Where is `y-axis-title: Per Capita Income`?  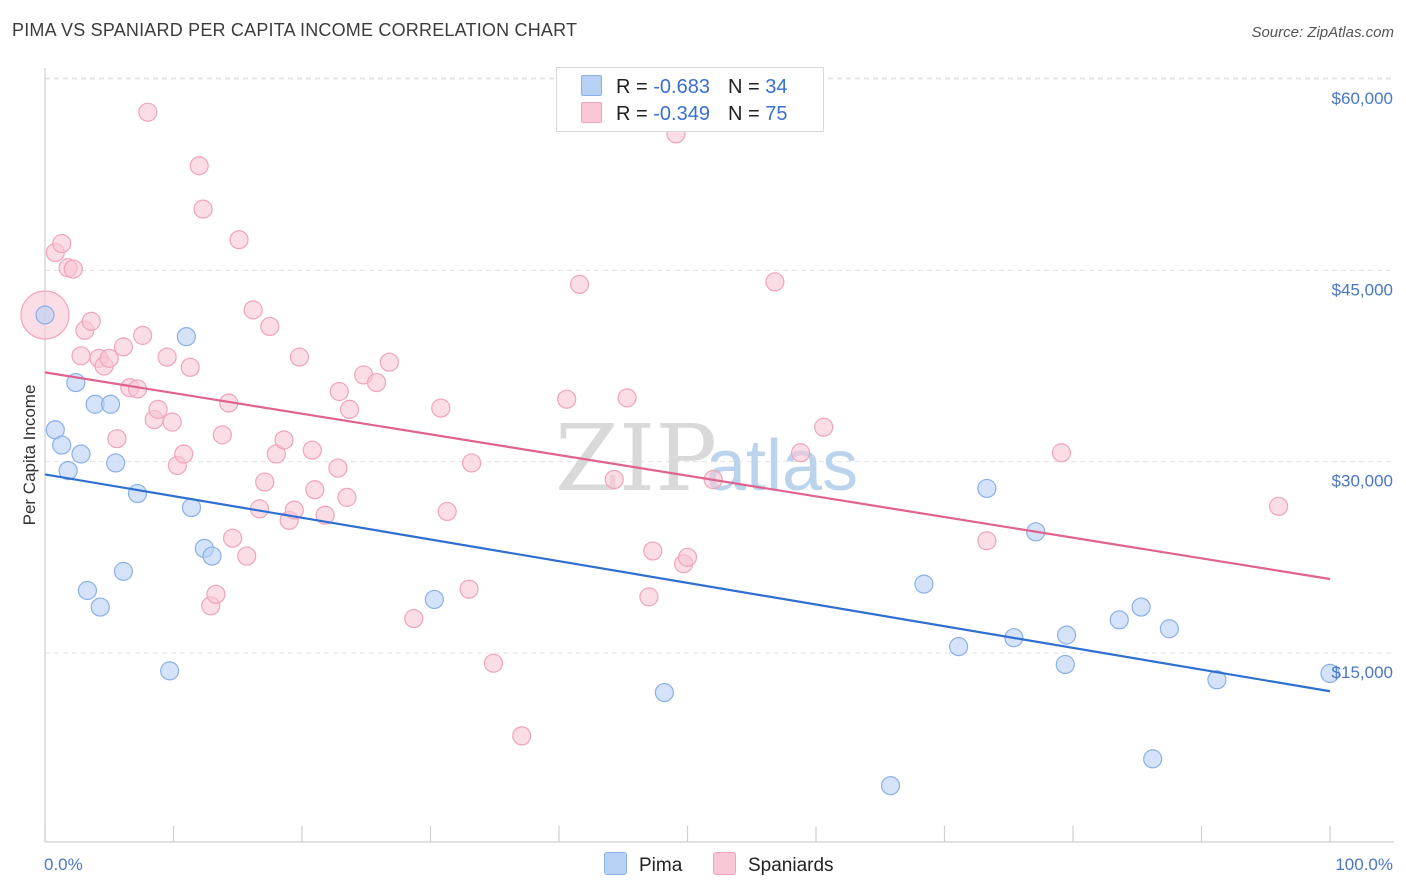 y-axis-title: Per Capita Income is located at coordinates (29, 455).